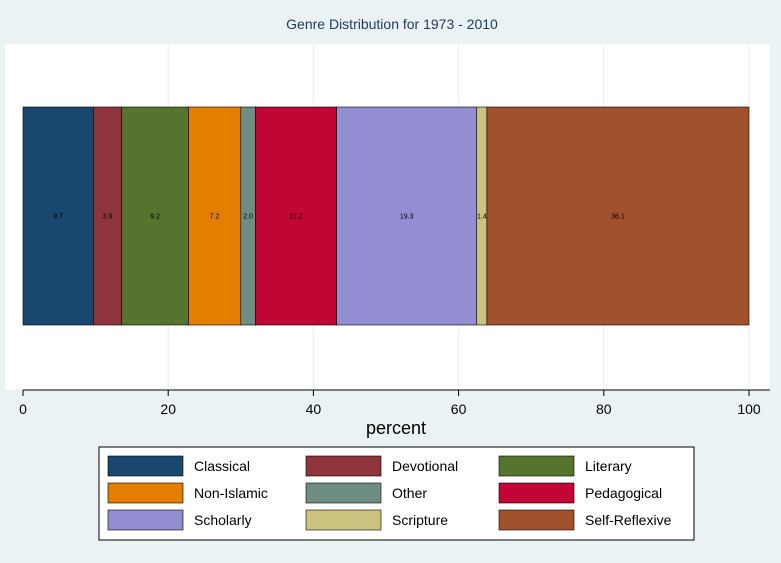 This screenshot has height=563, width=781. I want to click on legend-swatch-literary, so click(536, 466).